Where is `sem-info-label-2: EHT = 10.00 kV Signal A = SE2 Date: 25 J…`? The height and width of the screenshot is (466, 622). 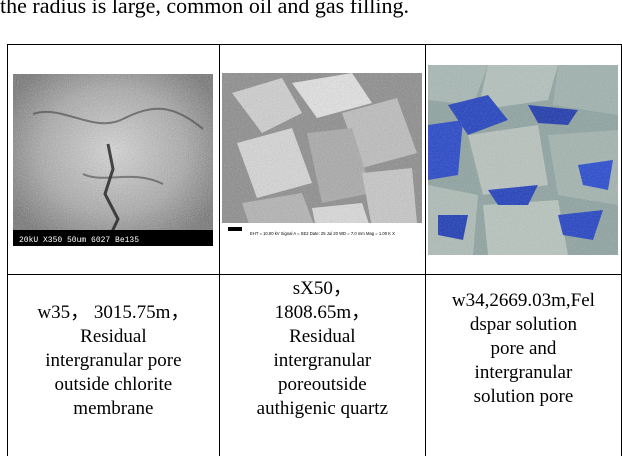
sem-info-label-2: EHT = 10.00 kV Signal A = SE2 Date: 25 J… is located at coordinates (322, 233).